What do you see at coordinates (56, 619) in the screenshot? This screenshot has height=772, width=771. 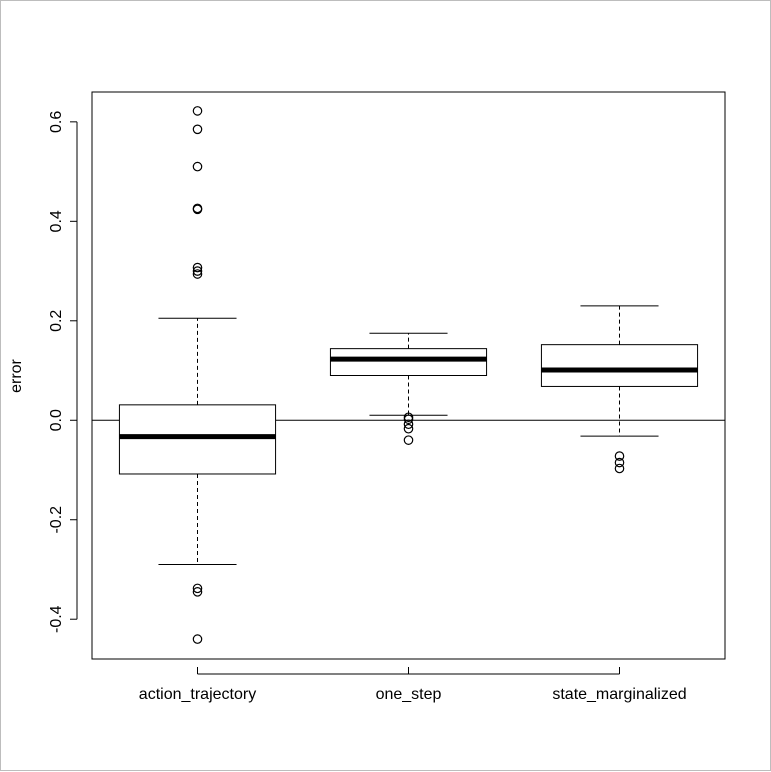 I see `y-tick-label: -0.4` at bounding box center [56, 619].